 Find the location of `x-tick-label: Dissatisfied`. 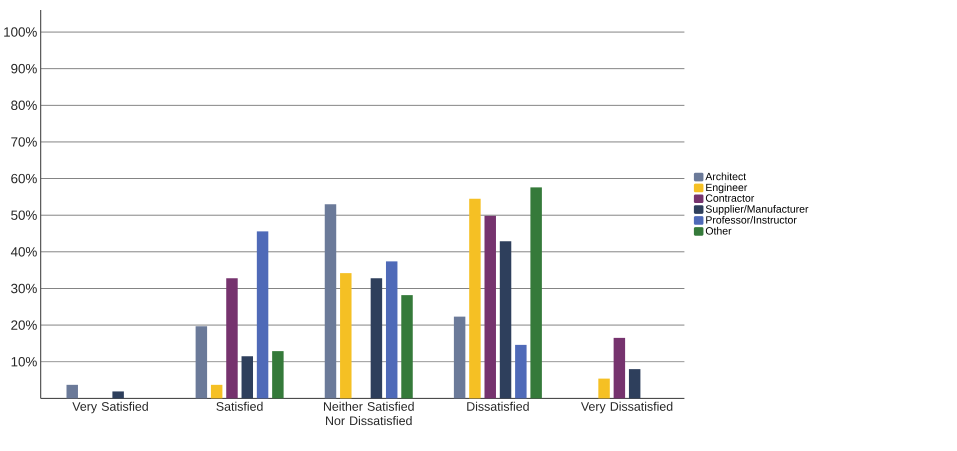

x-tick-label: Dissatisfied is located at coordinates (498, 407).